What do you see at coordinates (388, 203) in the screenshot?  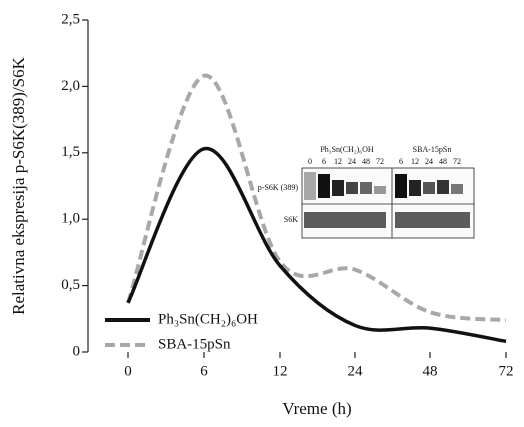 I see `inset-blot` at bounding box center [388, 203].